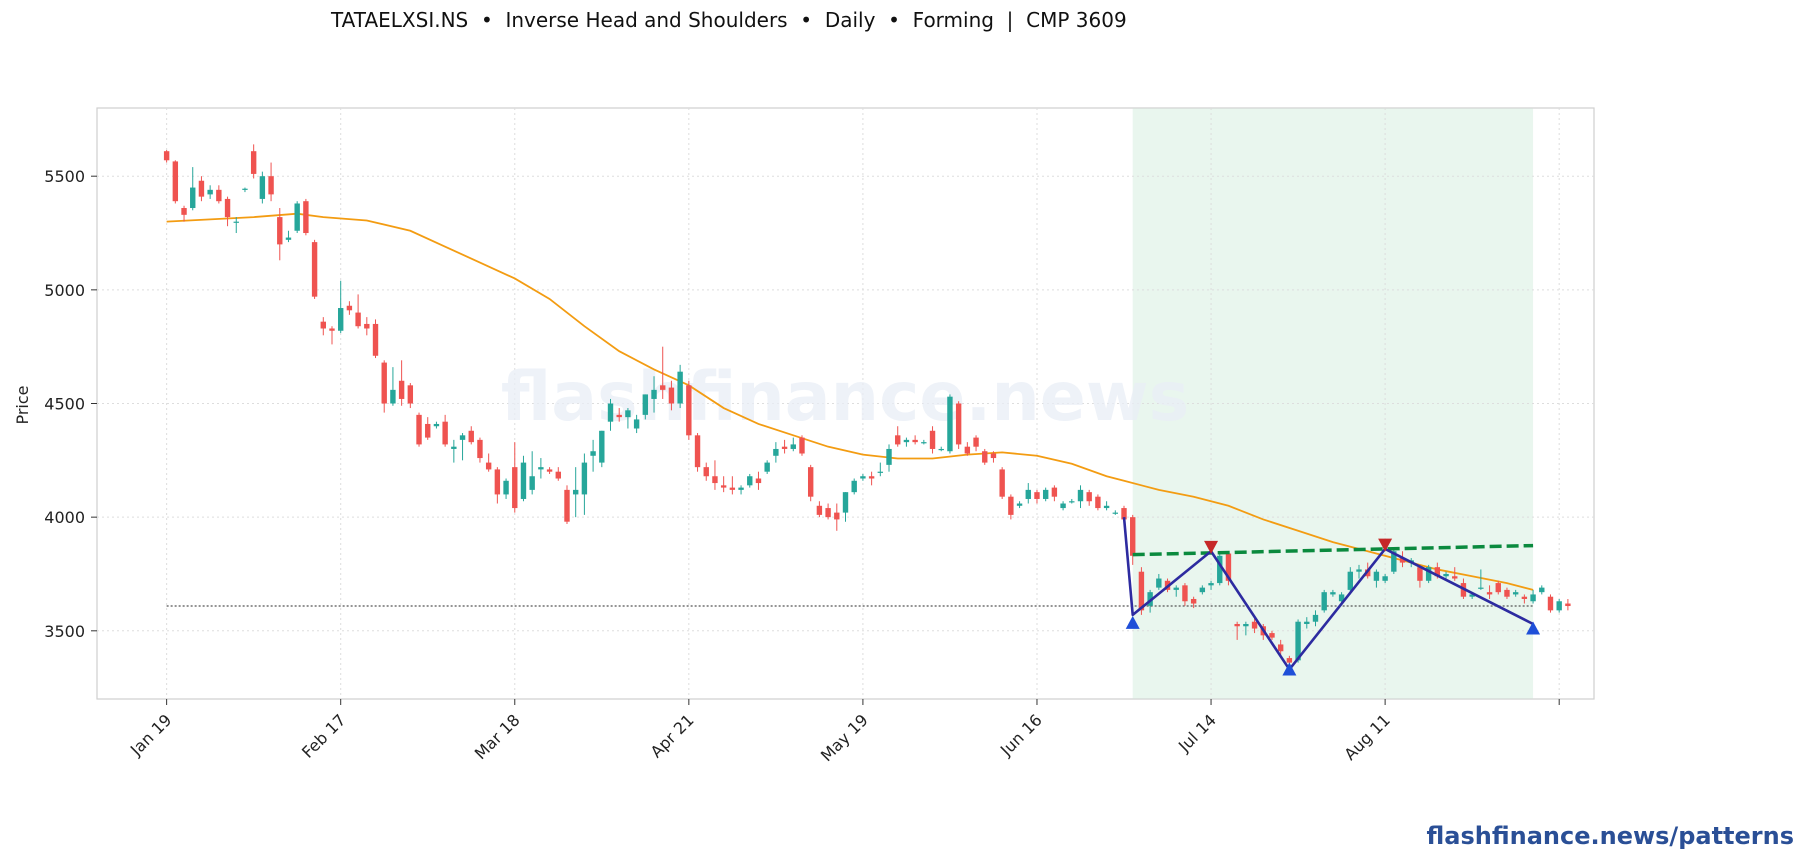 The height and width of the screenshot is (860, 1804). I want to click on y-tick-label: 5500, so click(64, 176).